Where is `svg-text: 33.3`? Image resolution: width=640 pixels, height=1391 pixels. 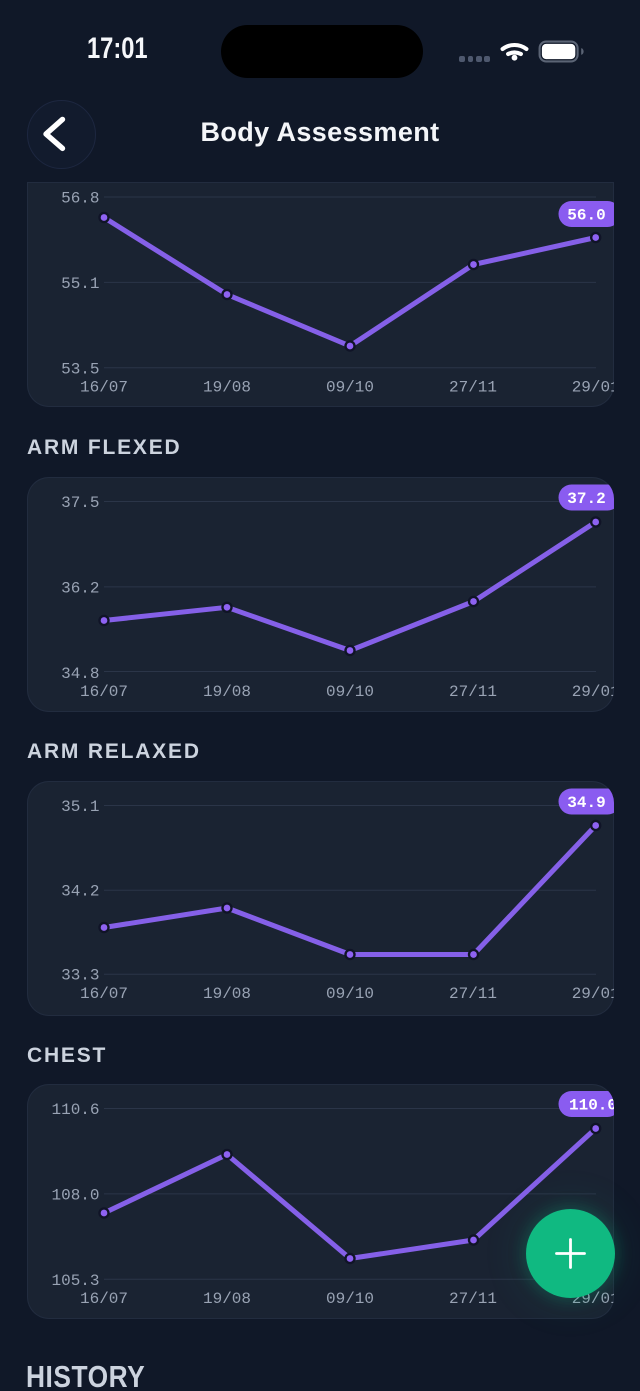
svg-text: 33.3 is located at coordinates (80, 976).